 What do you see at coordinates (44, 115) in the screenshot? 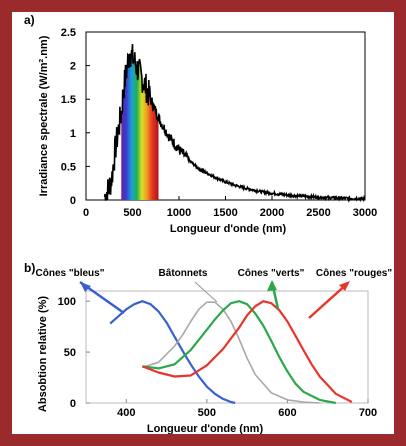
I see `panel-a-ylabel: Irradiance spectrale (W/m².nm)` at bounding box center [44, 115].